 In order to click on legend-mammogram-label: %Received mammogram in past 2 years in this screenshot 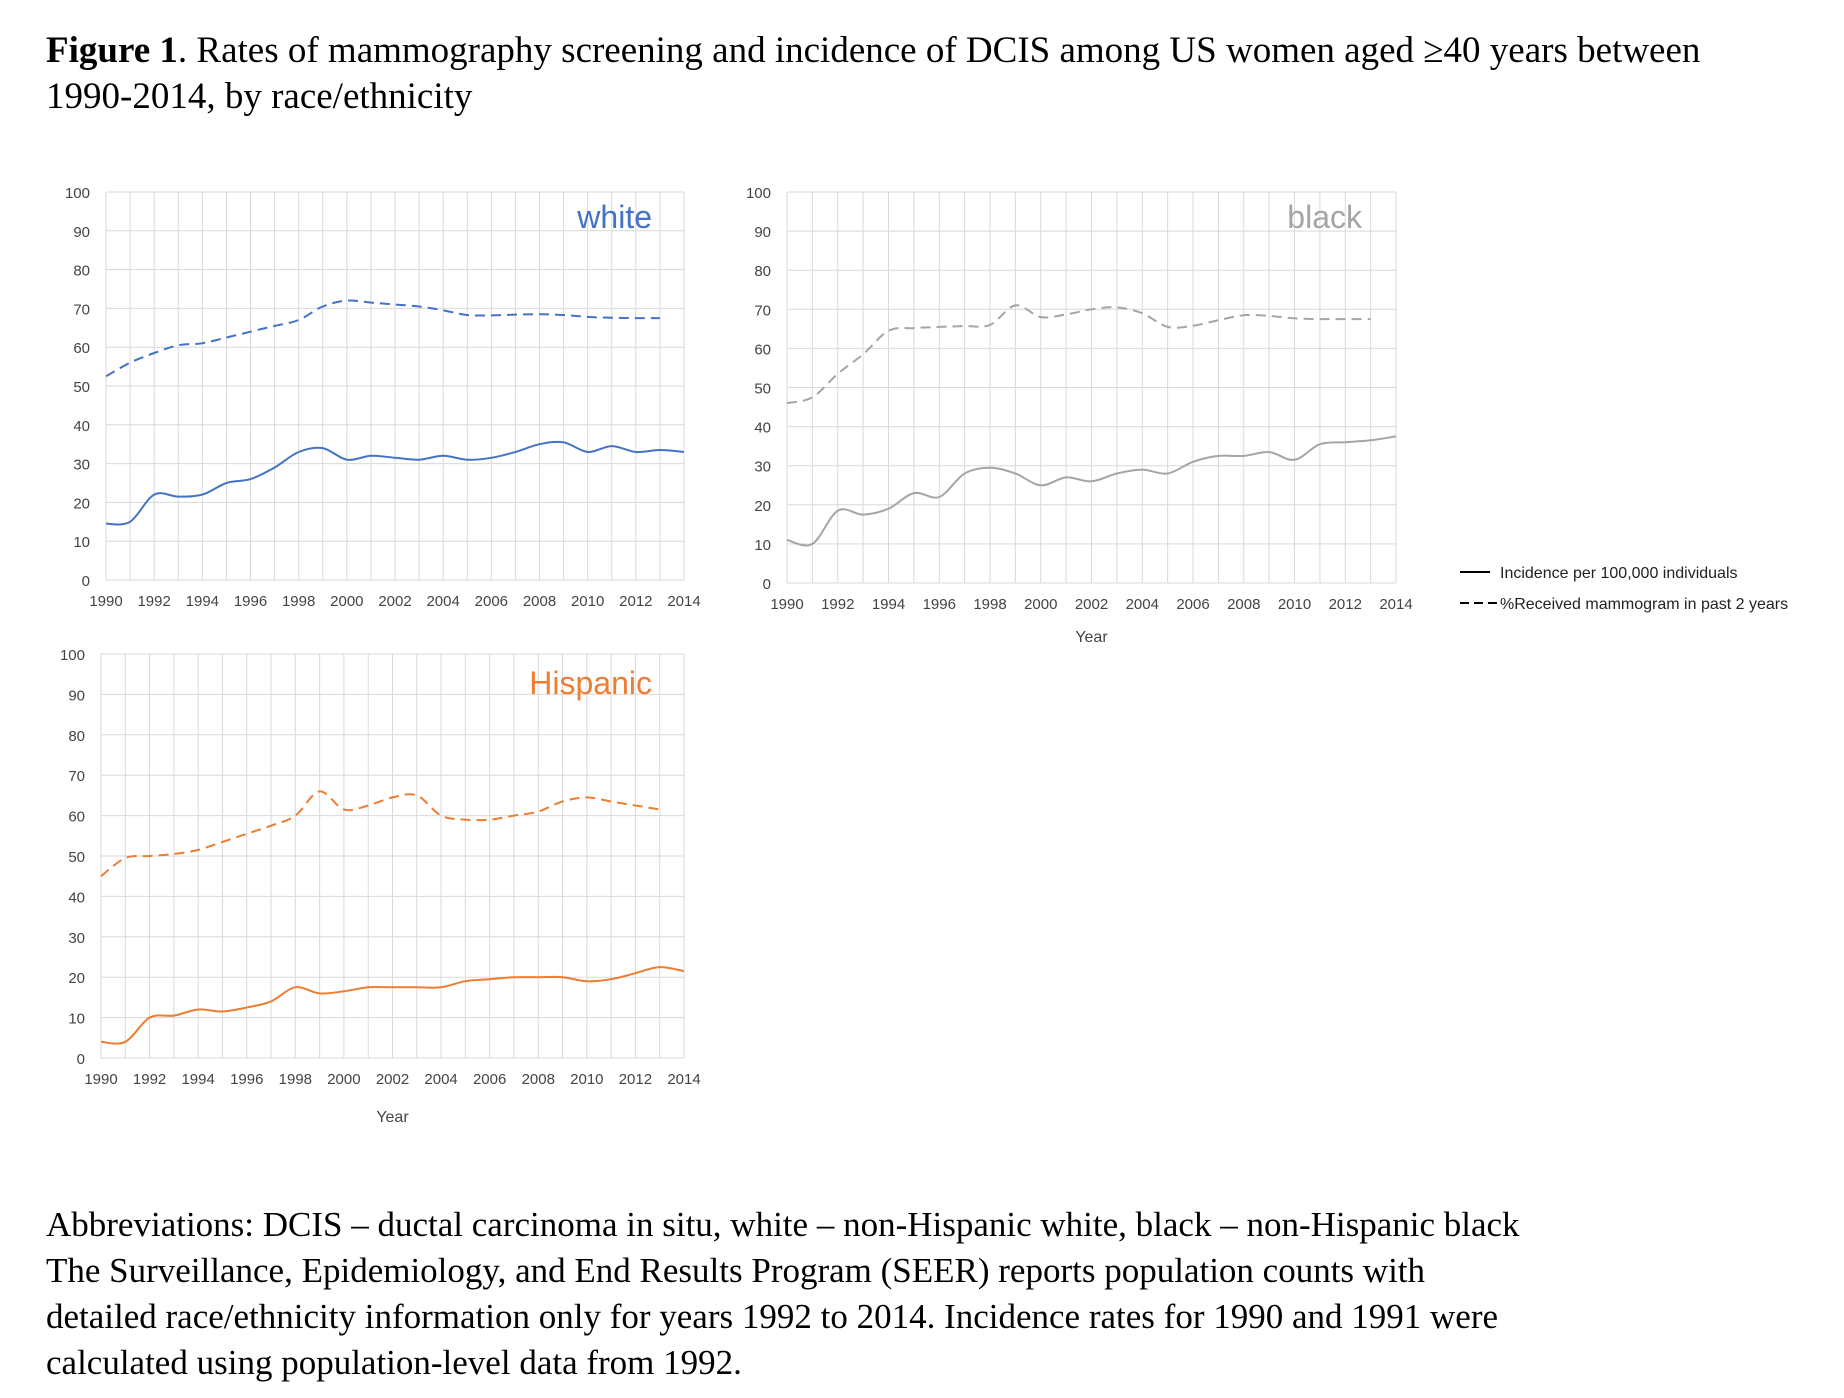, I will do `click(1644, 604)`.